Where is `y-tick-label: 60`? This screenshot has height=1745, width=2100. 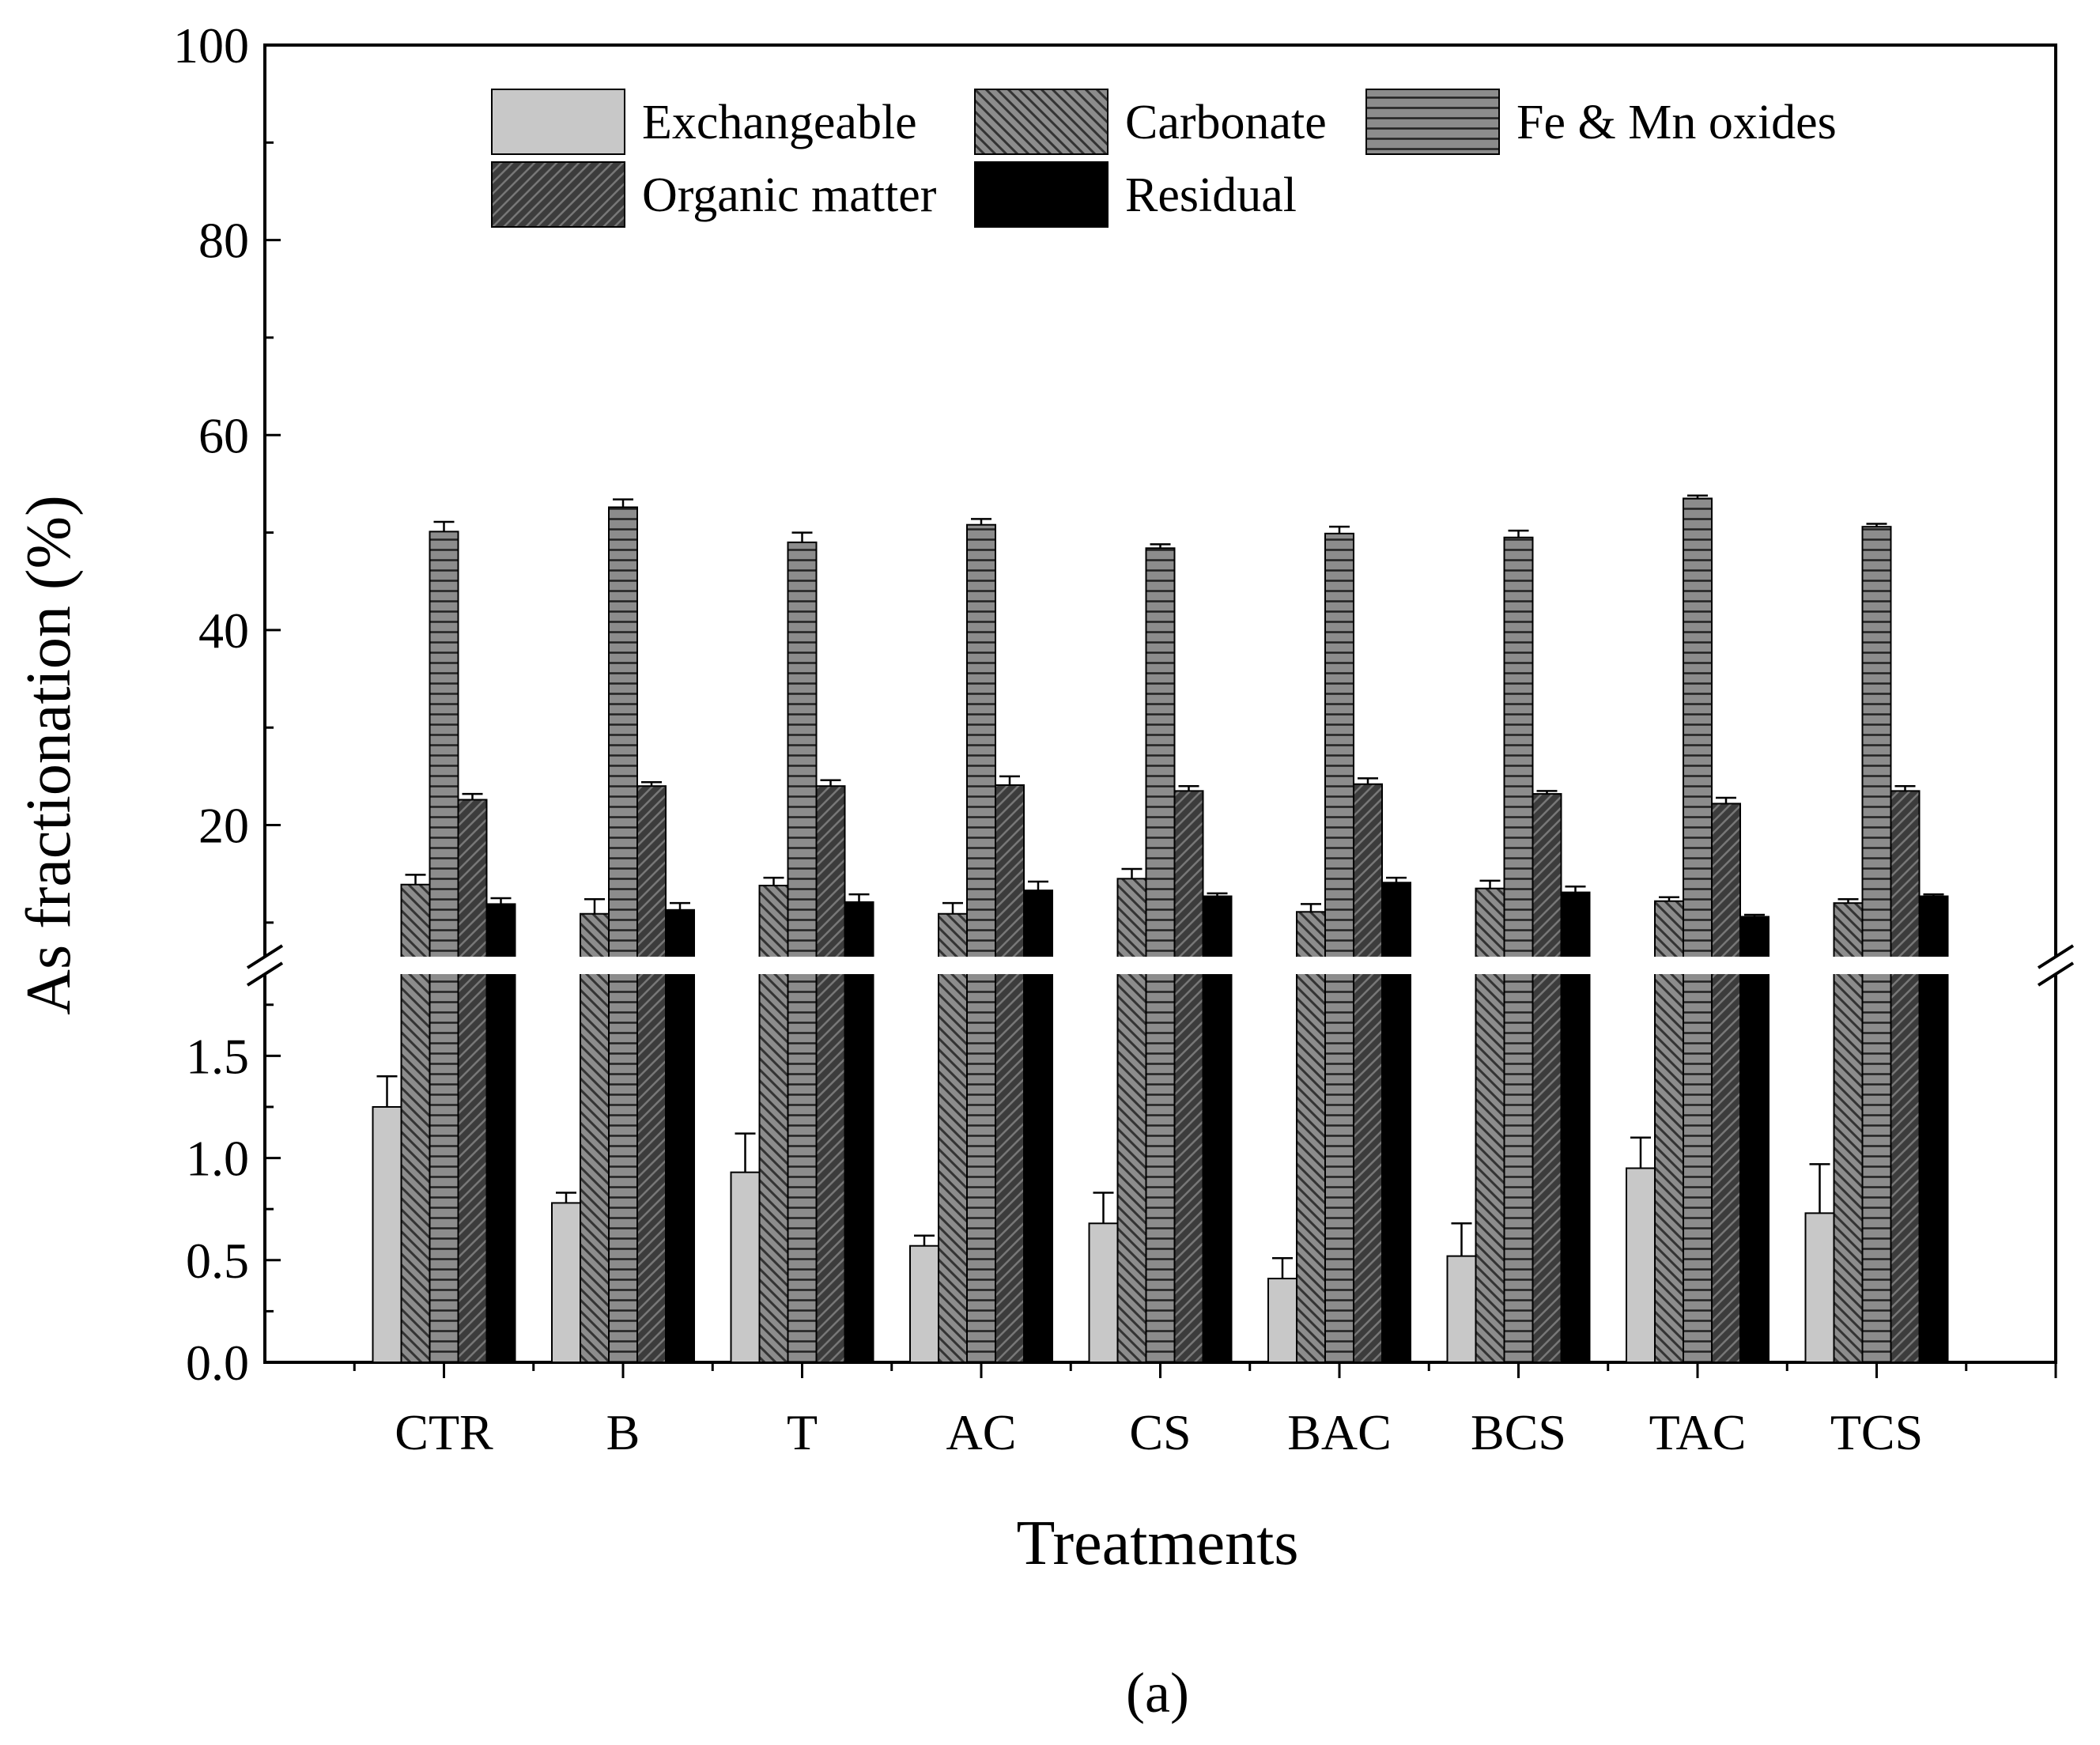 y-tick-label: 60 is located at coordinates (223, 435).